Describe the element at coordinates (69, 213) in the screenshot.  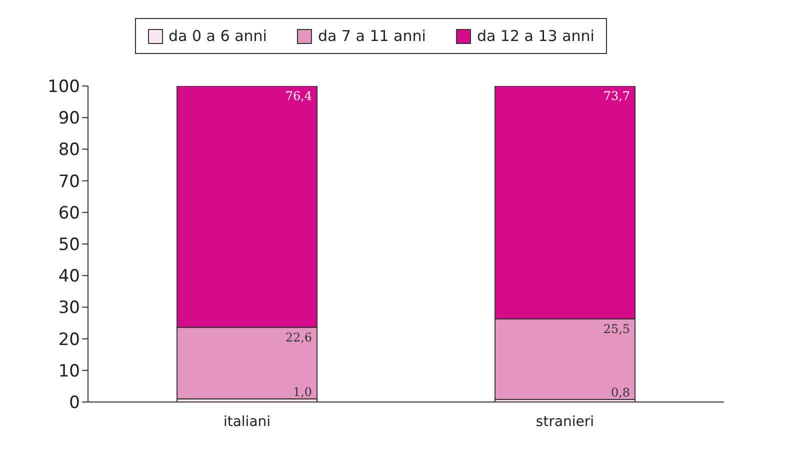
I see `y-tick-label: 60` at that location.